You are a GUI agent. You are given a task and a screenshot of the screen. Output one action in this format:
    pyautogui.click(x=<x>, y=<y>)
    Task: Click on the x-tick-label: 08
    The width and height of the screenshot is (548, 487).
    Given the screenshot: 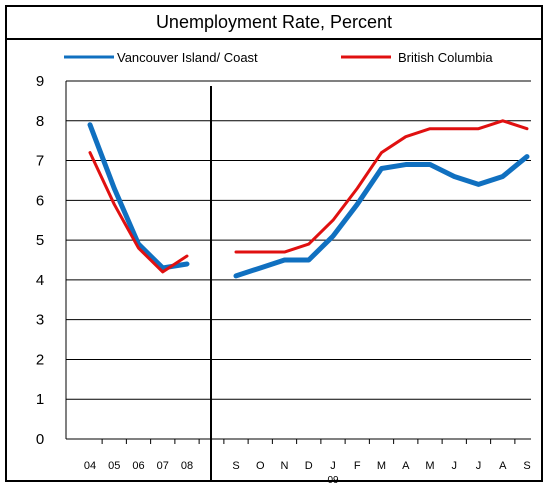 What is the action you would take?
    pyautogui.click(x=187, y=466)
    